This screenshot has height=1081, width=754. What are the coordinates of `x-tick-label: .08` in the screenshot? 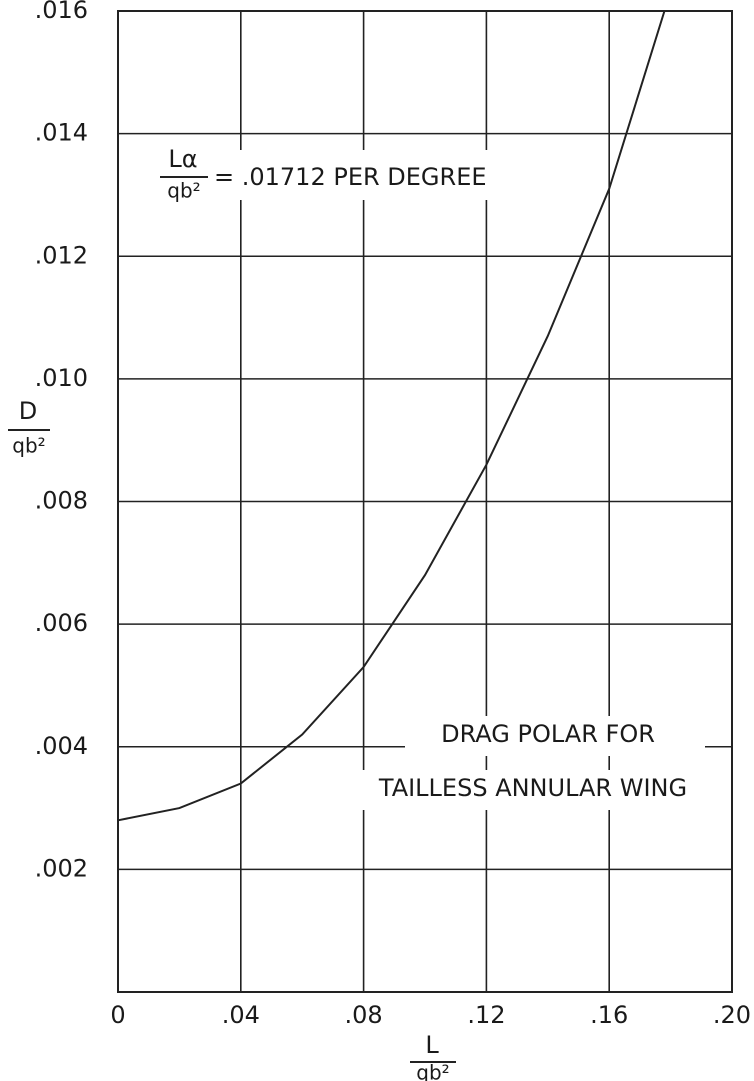 It's located at (364, 1015).